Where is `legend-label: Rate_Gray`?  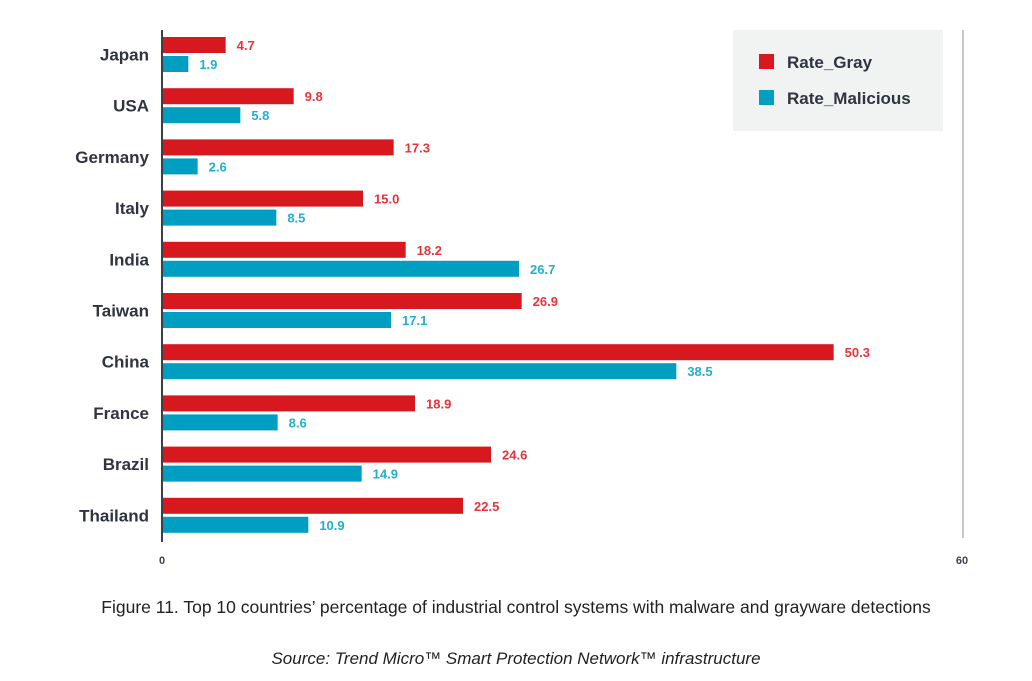 legend-label: Rate_Gray is located at coordinates (830, 62).